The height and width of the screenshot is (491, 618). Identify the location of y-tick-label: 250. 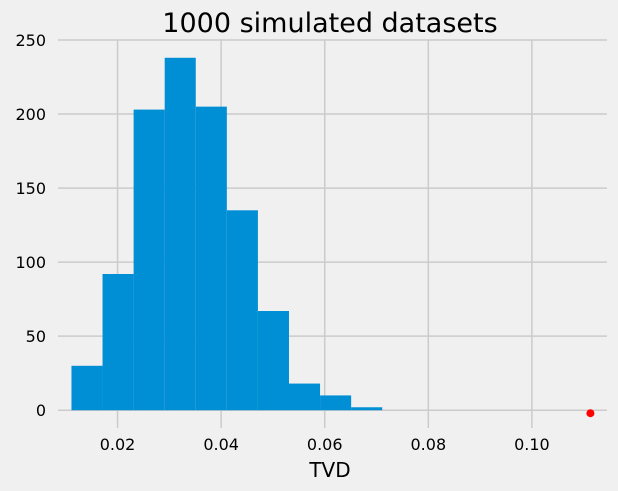
(30, 40).